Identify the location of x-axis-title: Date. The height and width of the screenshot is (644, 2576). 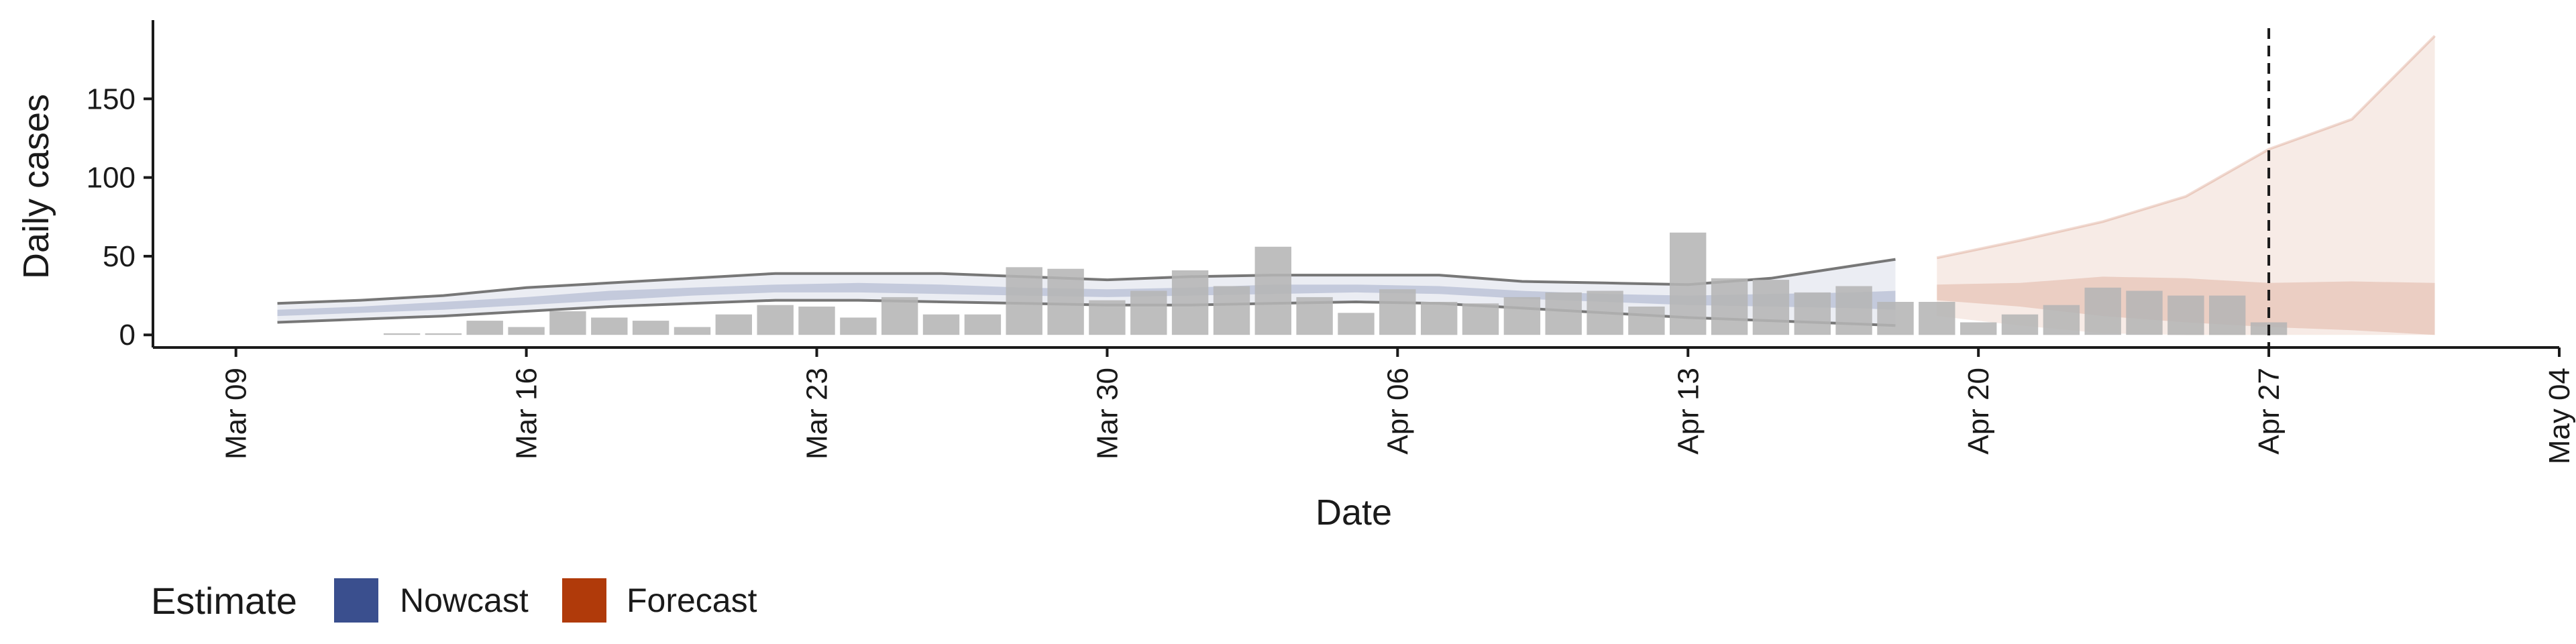
(1354, 512).